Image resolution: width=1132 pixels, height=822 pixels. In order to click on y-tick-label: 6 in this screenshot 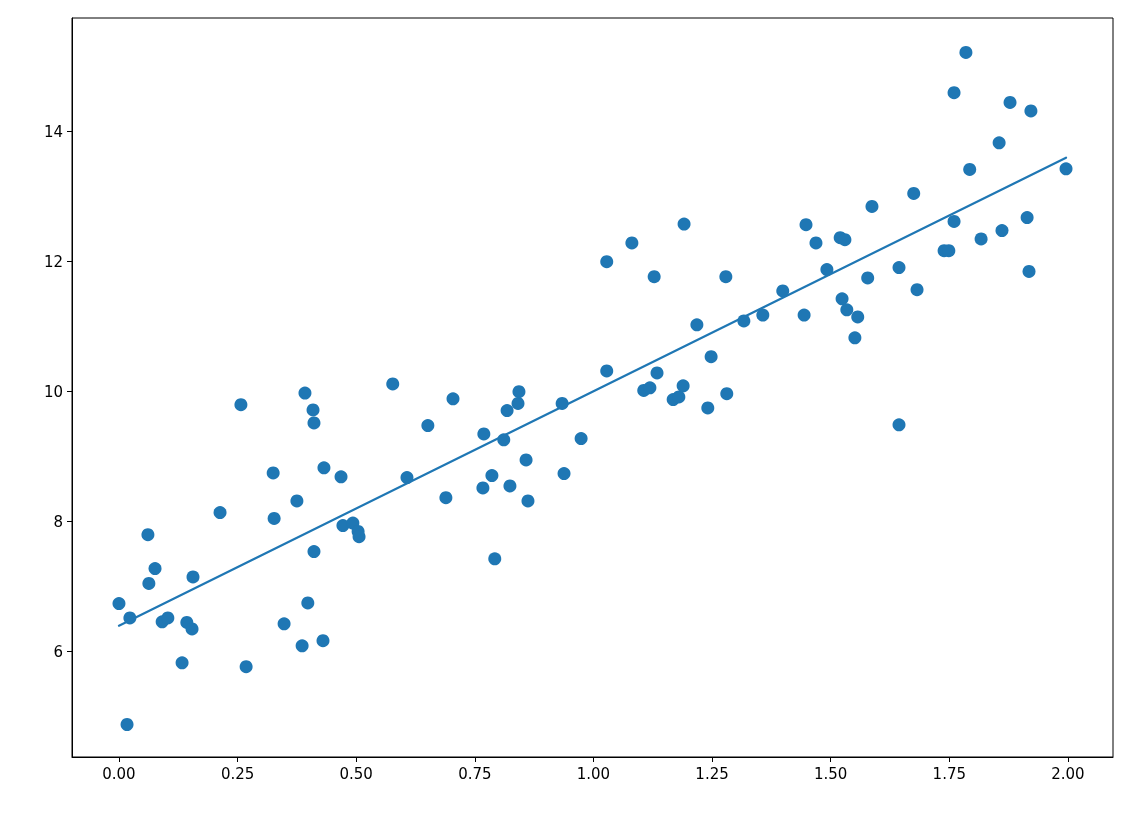, I will do `click(58, 651)`.